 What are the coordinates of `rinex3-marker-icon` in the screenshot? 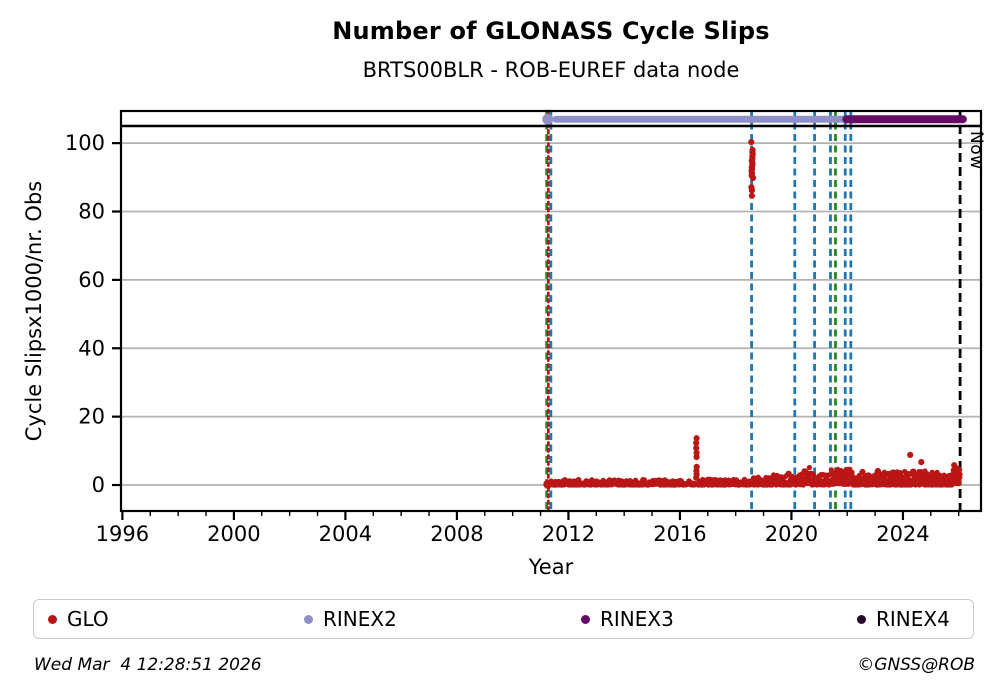 It's located at (585, 619).